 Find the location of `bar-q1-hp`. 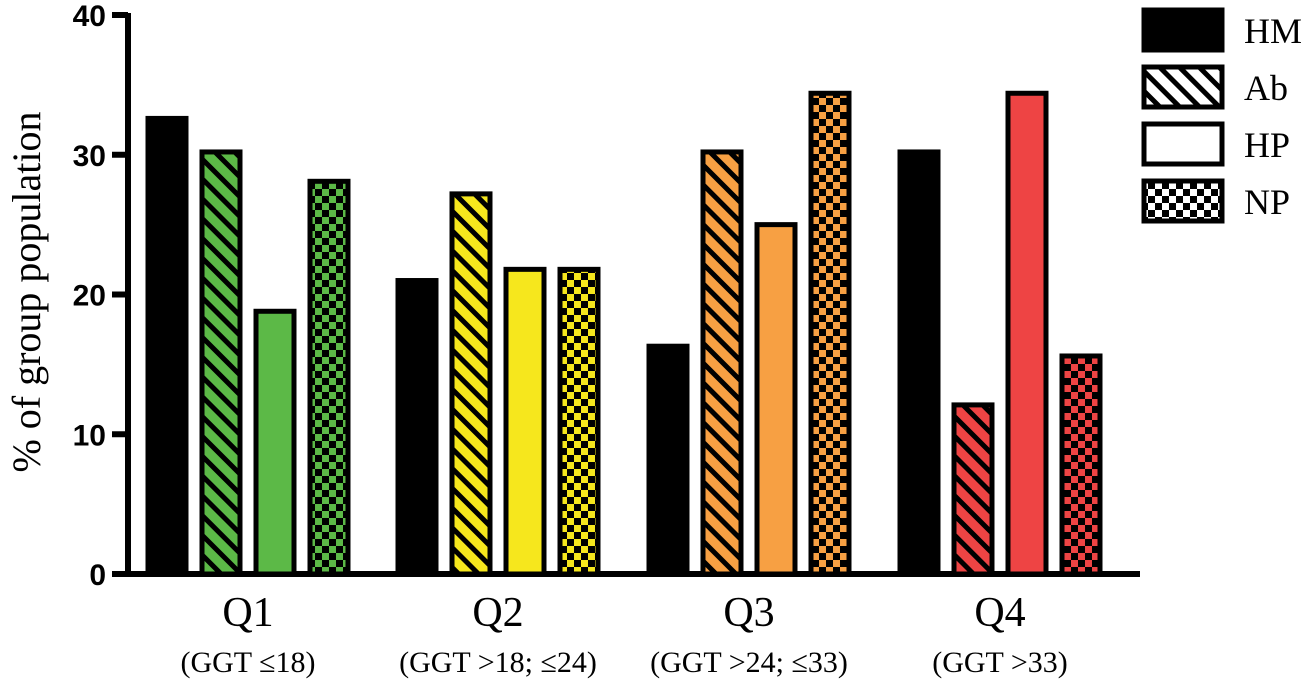

bar-q1-hp is located at coordinates (275, 442).